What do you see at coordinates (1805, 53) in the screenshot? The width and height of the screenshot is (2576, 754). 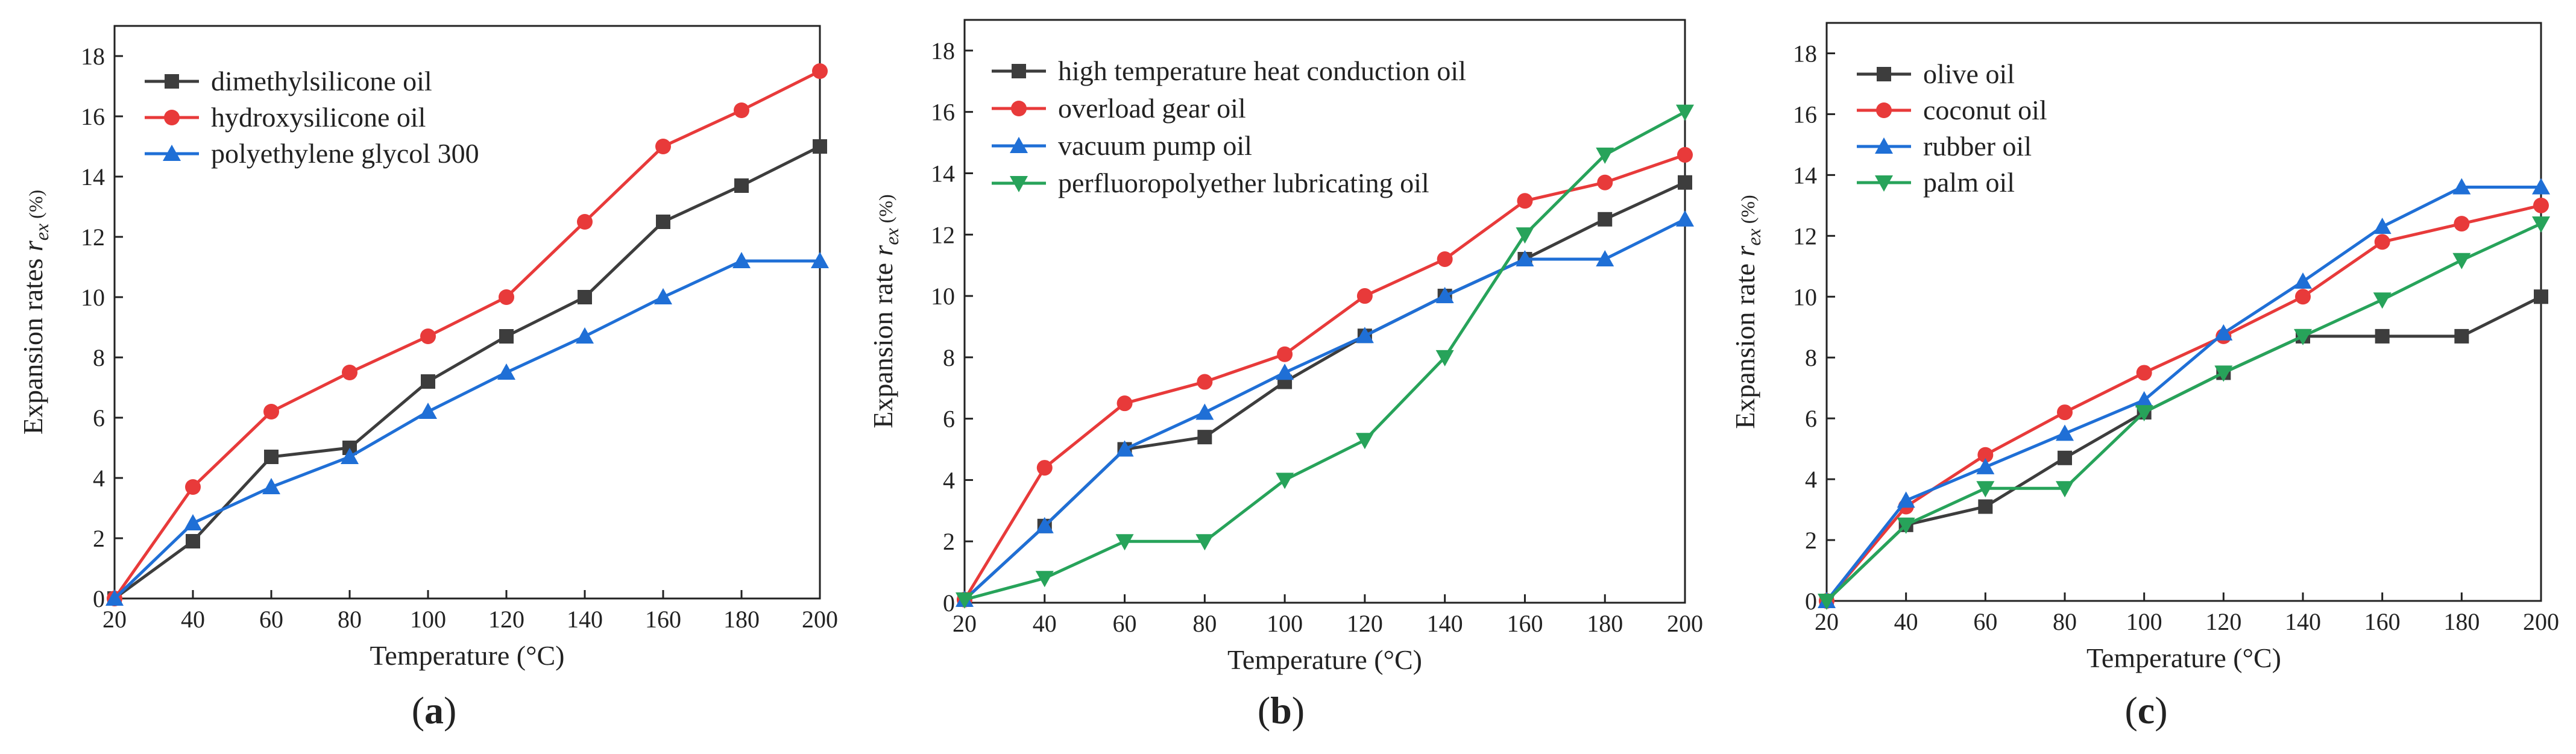 I see `y-tick-label: 18` at bounding box center [1805, 53].